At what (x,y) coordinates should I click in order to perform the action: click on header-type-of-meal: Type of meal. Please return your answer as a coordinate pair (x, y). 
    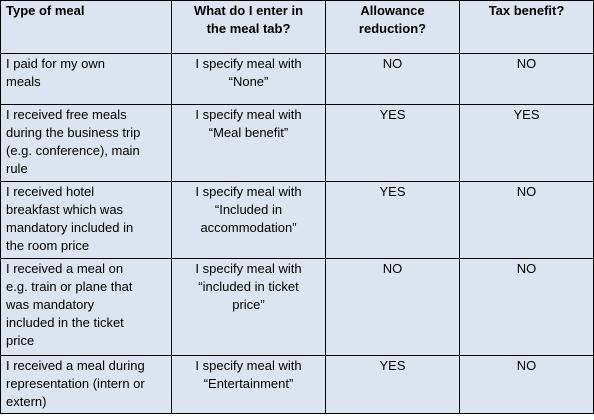
    Looking at the image, I should click on (86, 27).